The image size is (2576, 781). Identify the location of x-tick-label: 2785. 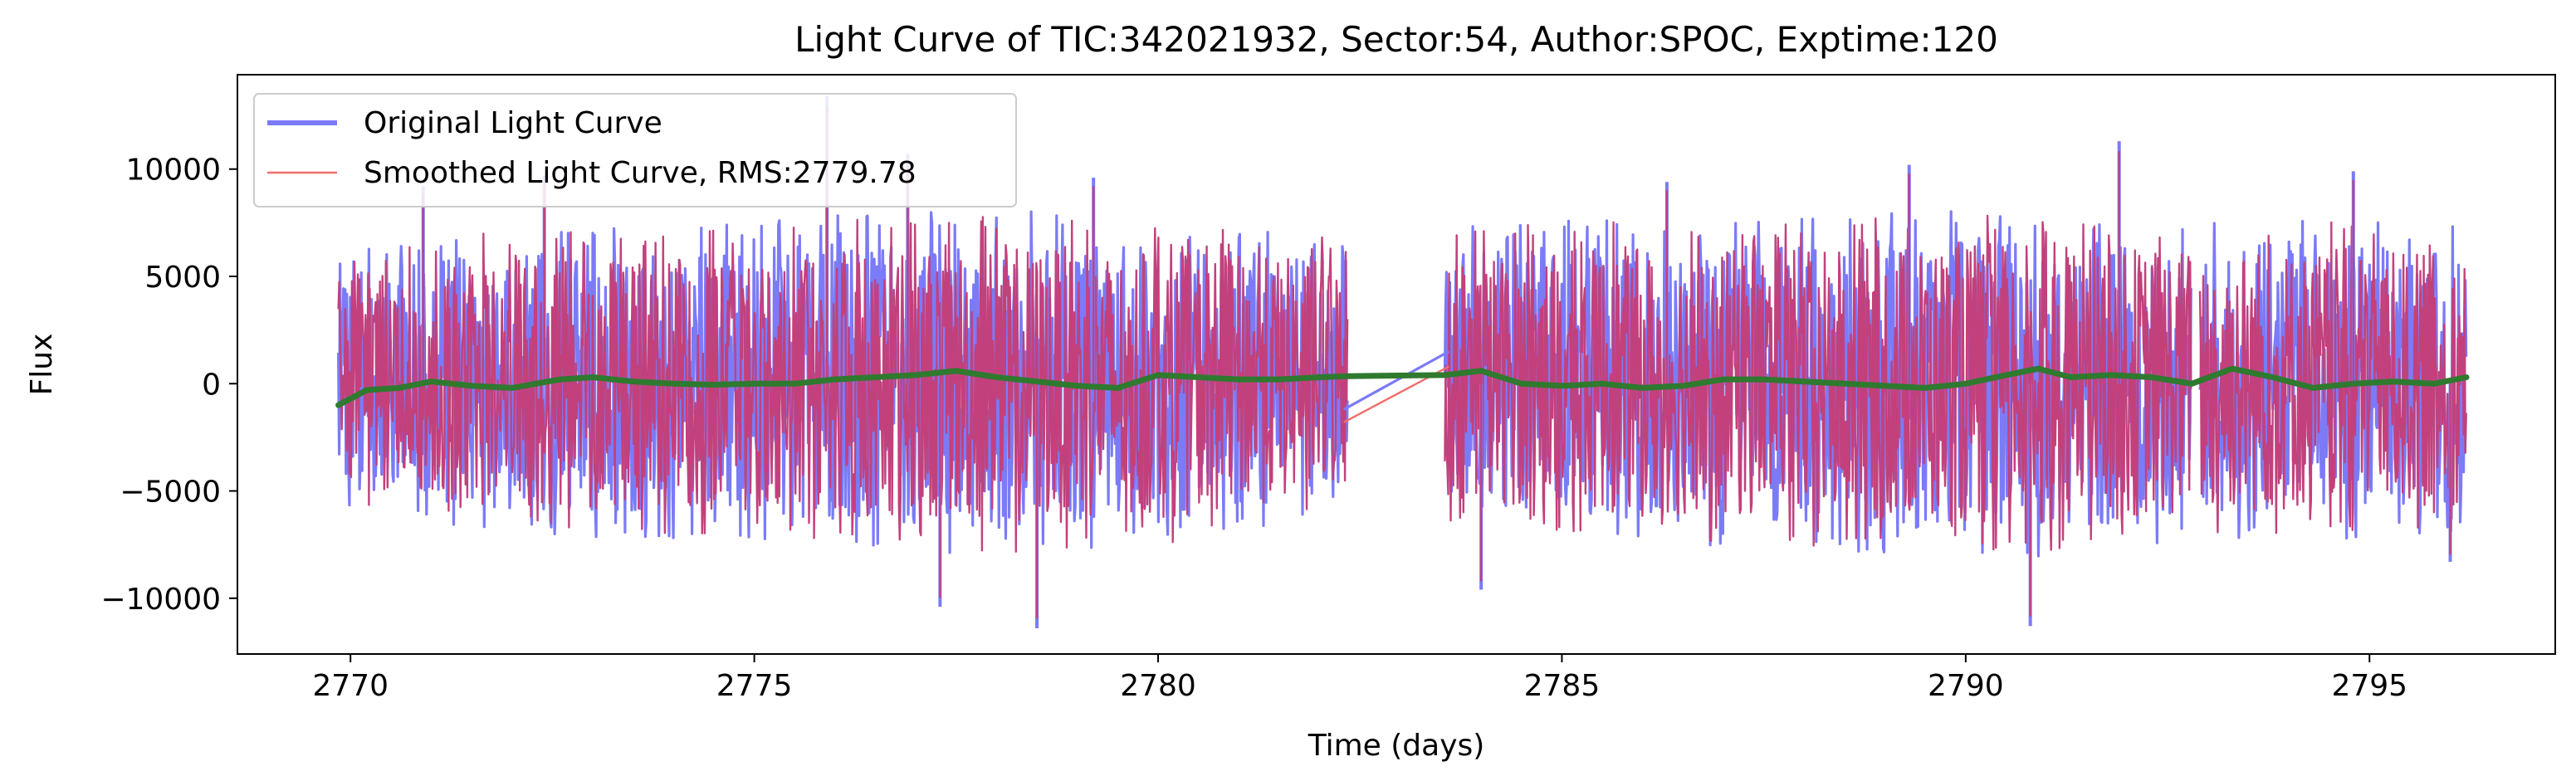
(1562, 686).